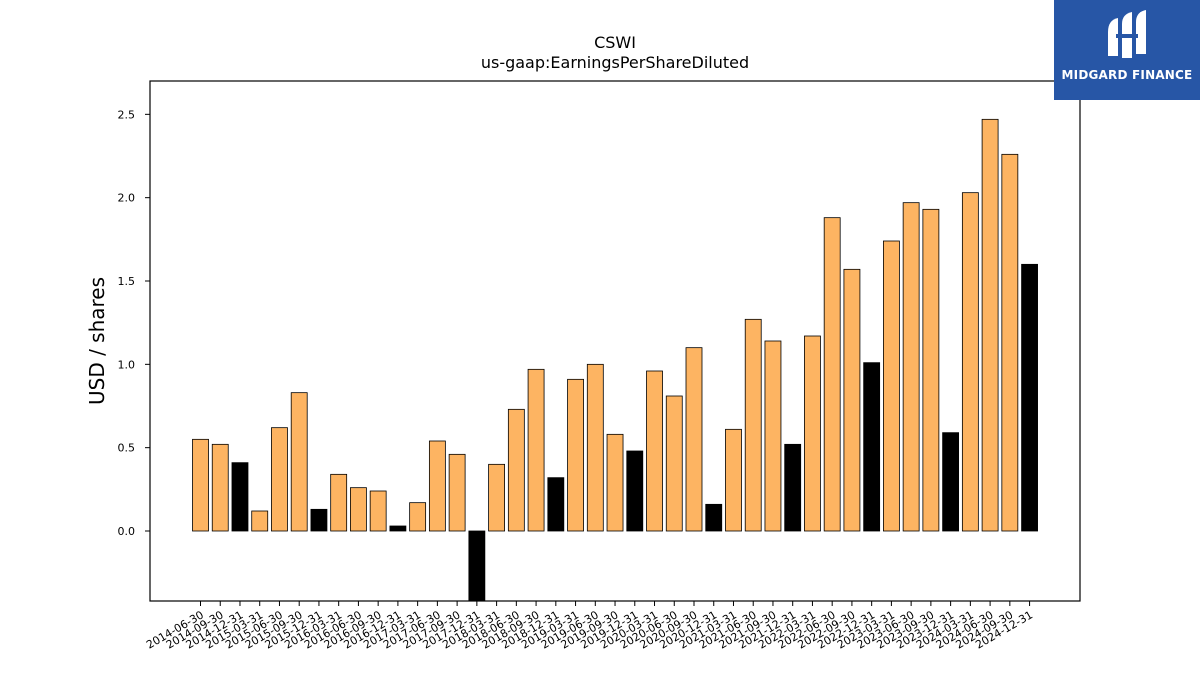 Image resolution: width=1200 pixels, height=675 pixels. What do you see at coordinates (134, 323) in the screenshot?
I see `y-axis: 0.0 0.5 1.0 1.5 2.0 2.5` at bounding box center [134, 323].